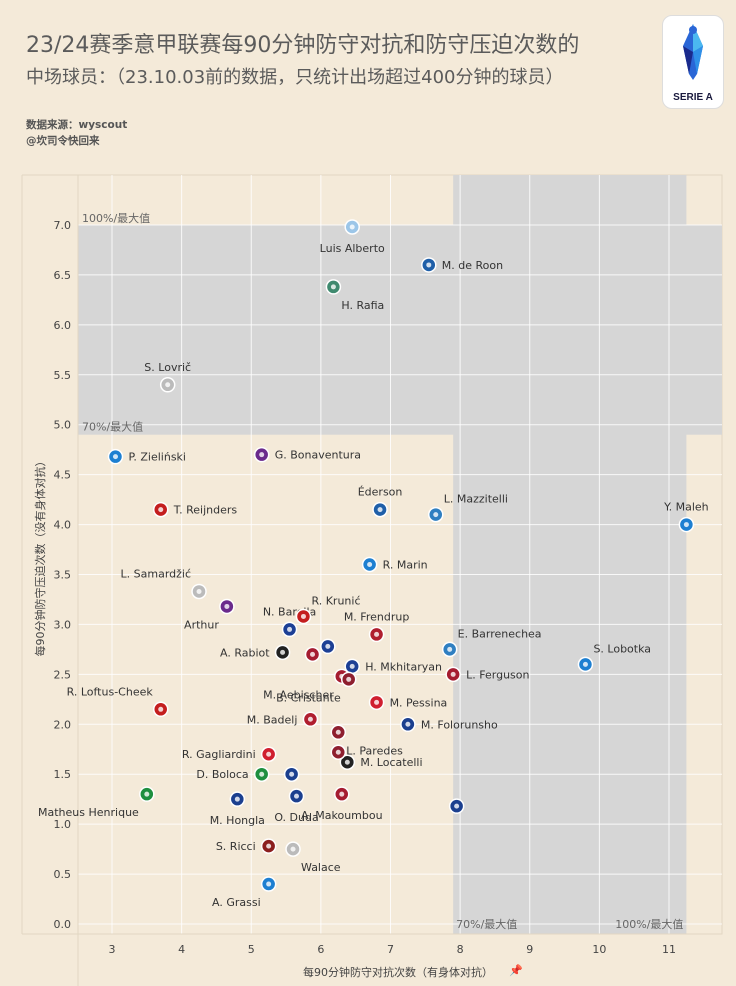 Image resolution: width=736 pixels, height=986 pixels. I want to click on title-line-1: 23/24赛季意甲联赛每90分钟防守对抗和防守压迫次数的, so click(303, 45).